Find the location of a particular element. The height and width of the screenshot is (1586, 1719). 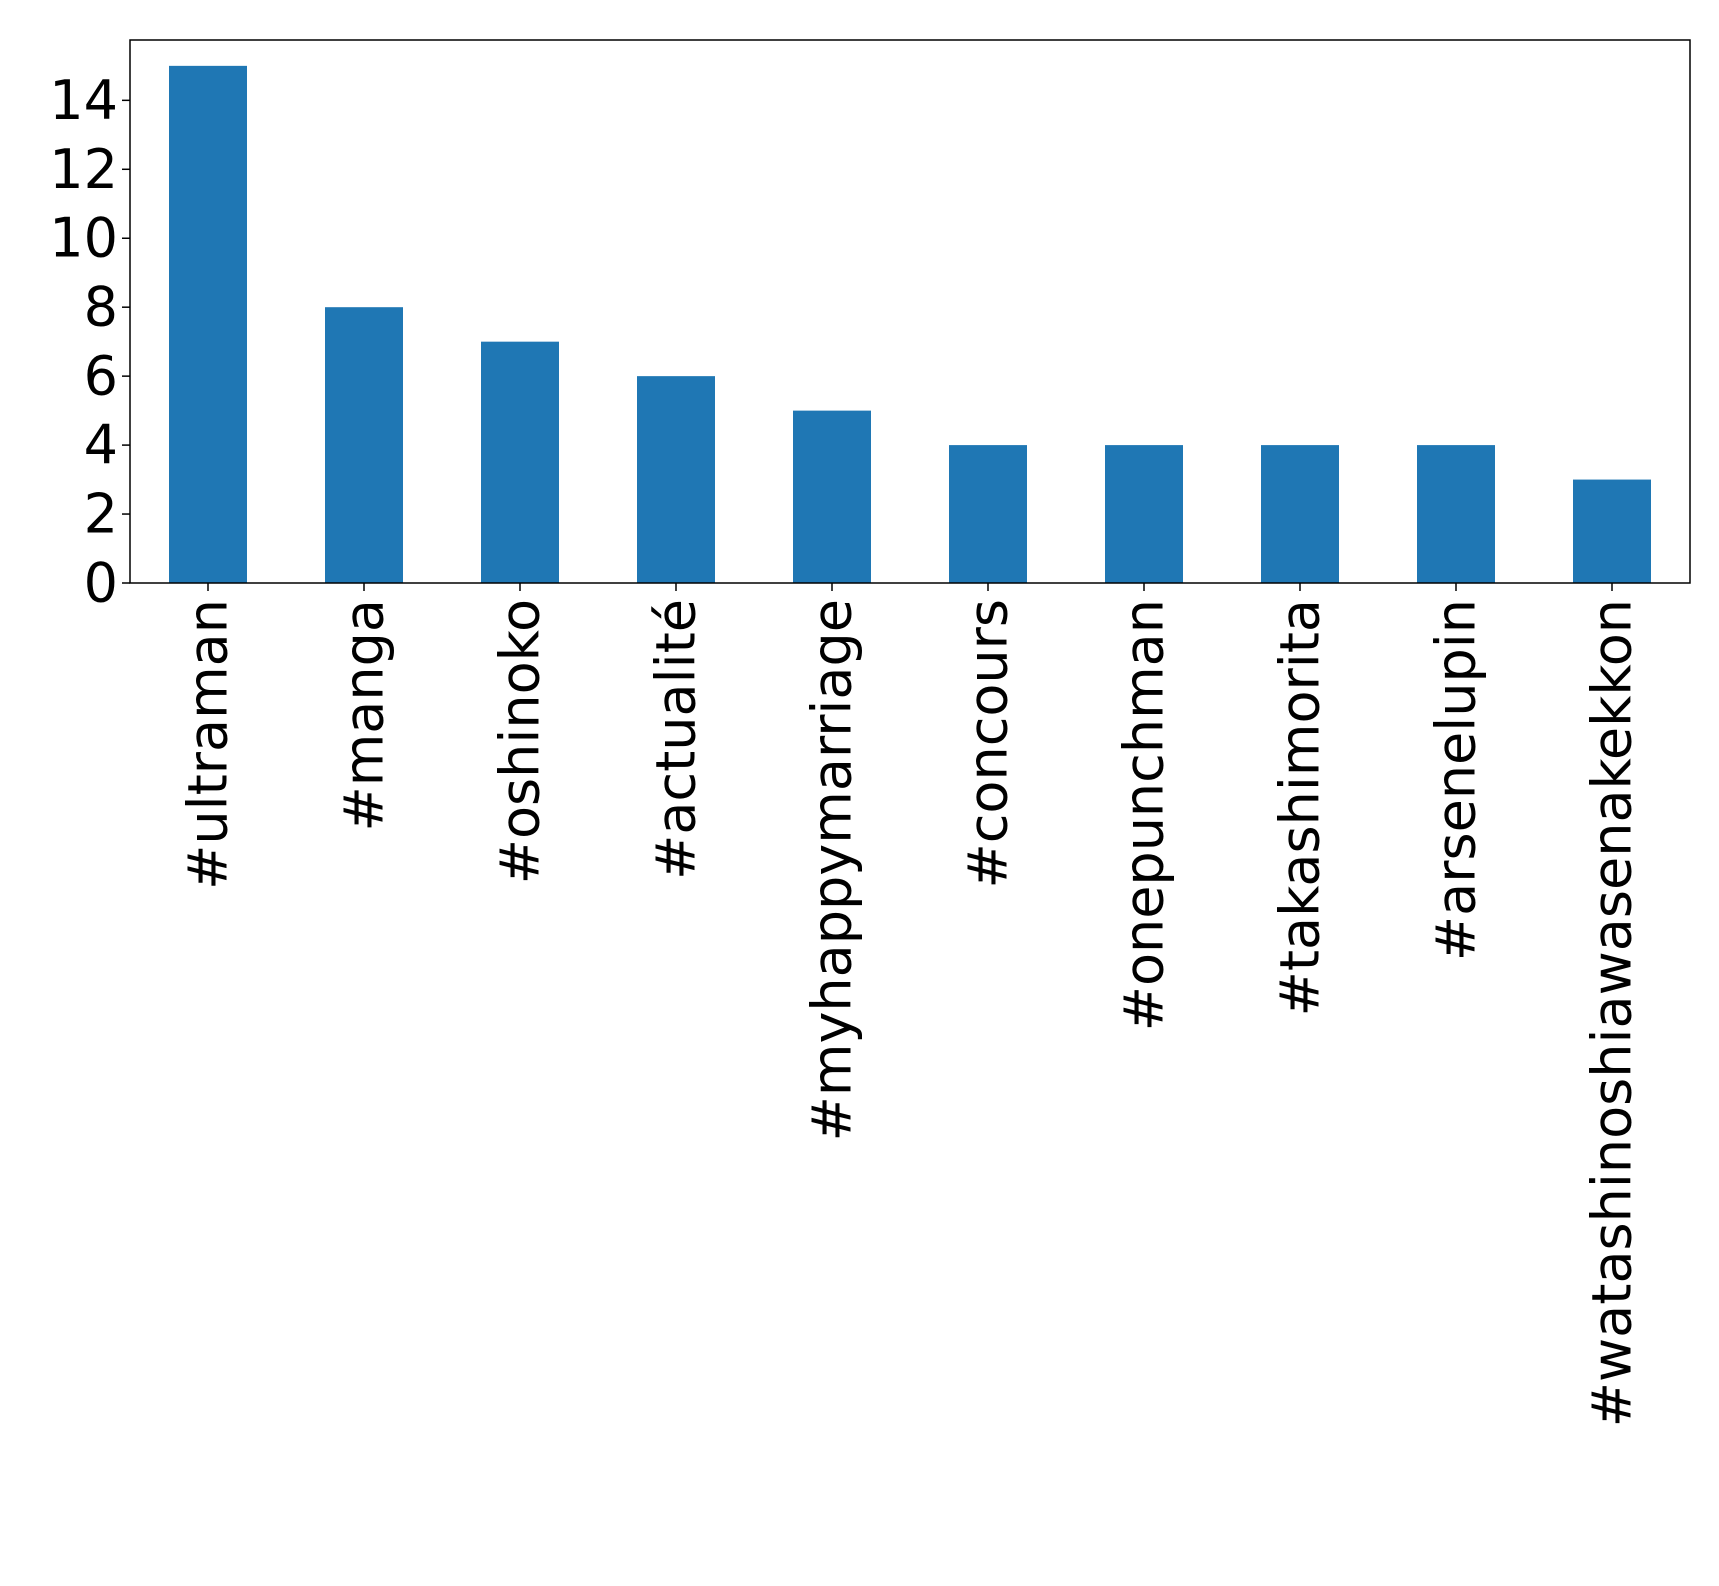

y-tick-label: 8 is located at coordinates (101, 307).